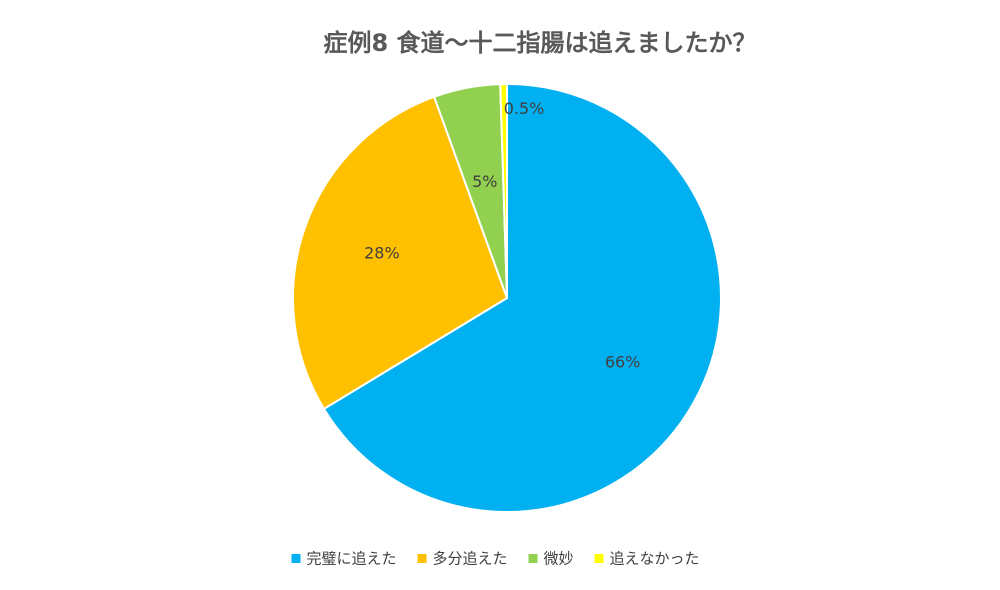 The image size is (1000, 590). I want to click on data-label: 0.5%, so click(524, 108).